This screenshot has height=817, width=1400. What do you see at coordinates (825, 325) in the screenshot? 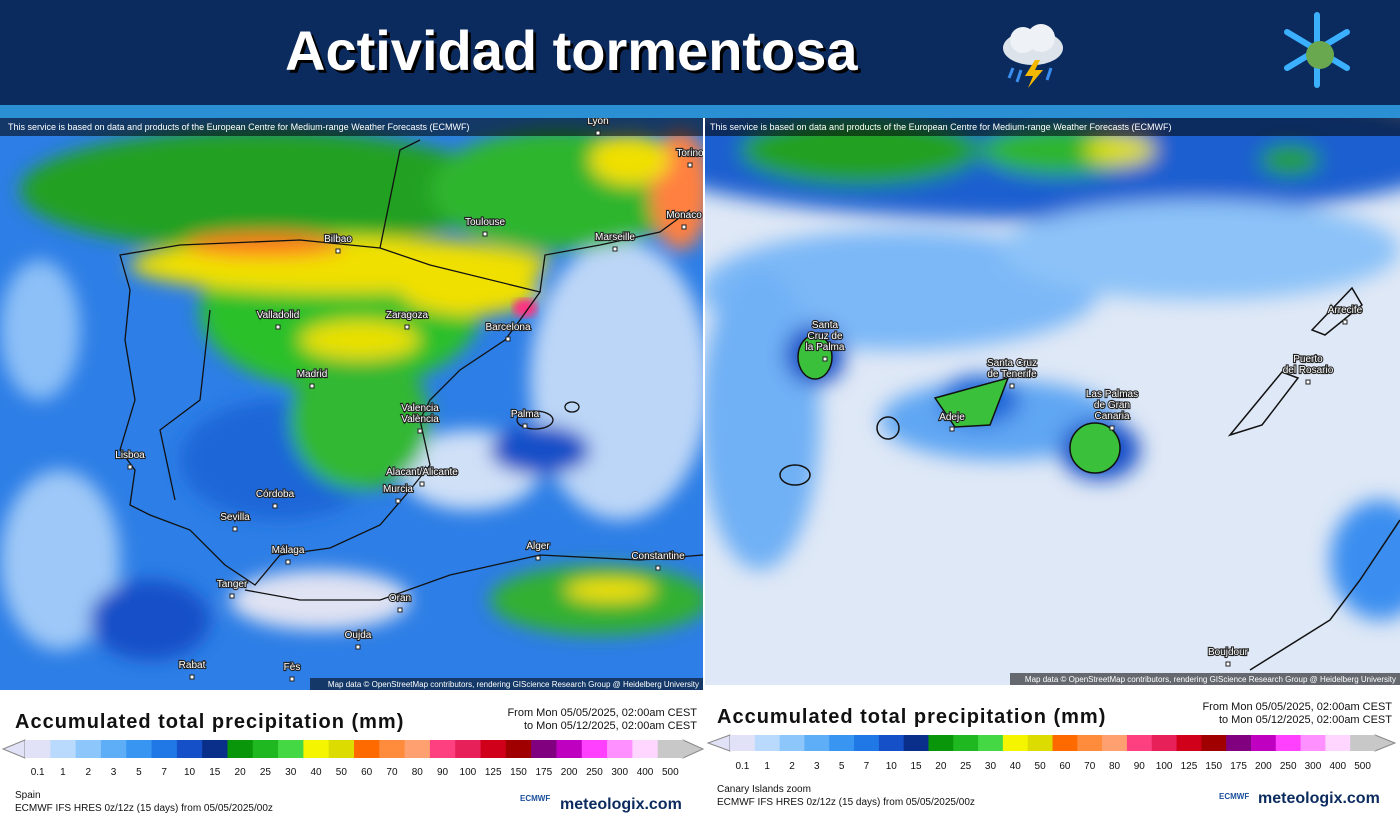
I see `city-label: Santa` at bounding box center [825, 325].